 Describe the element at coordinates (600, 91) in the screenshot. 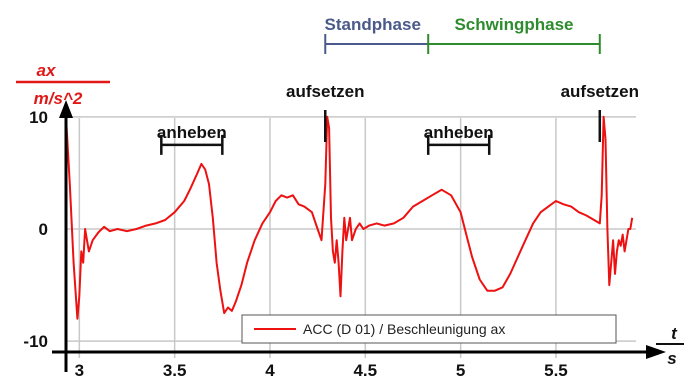

I see `contact-label-contact_2: aufsetzen` at that location.